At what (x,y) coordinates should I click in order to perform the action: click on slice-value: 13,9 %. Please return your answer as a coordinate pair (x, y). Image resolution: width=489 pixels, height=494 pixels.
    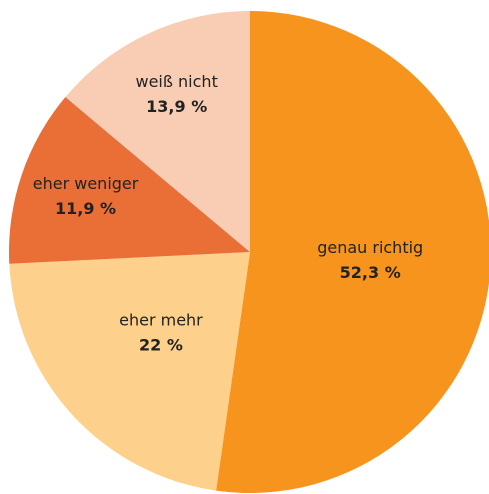
    Looking at the image, I should click on (176, 106).